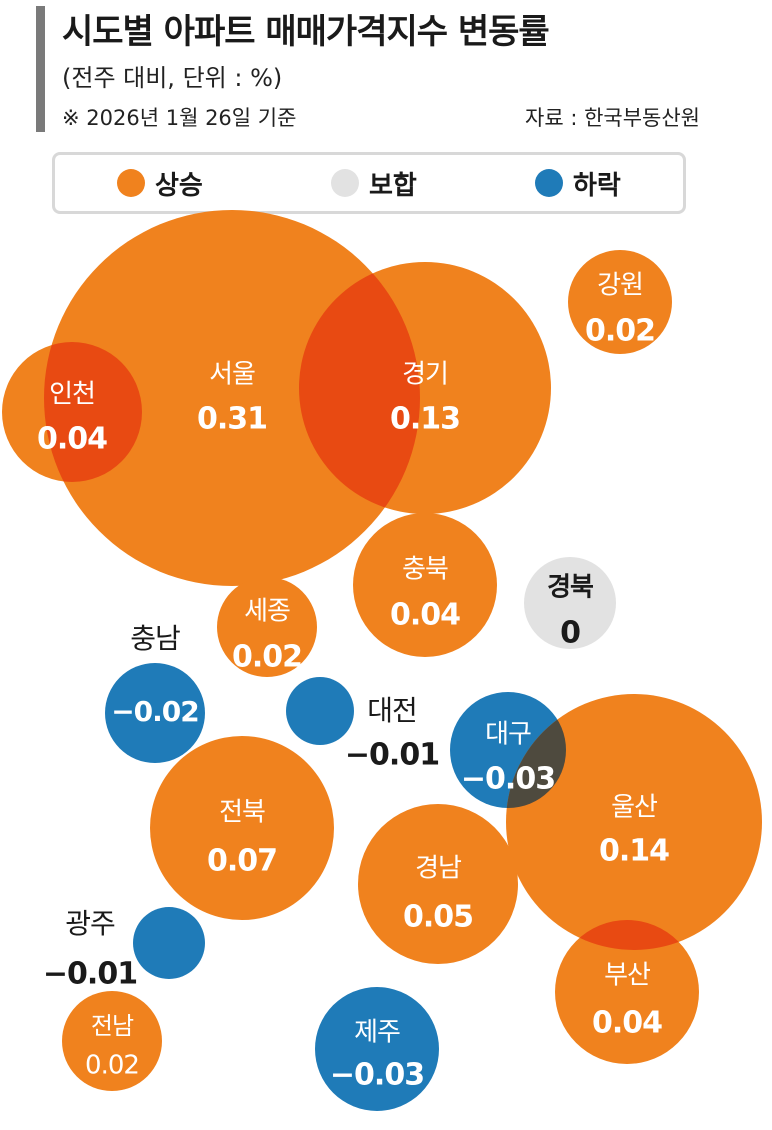 The height and width of the screenshot is (1130, 772). Describe the element at coordinates (172, 78) in the screenshot. I see `chart-subtitle: (전주 대비, 단위 : %)` at that location.